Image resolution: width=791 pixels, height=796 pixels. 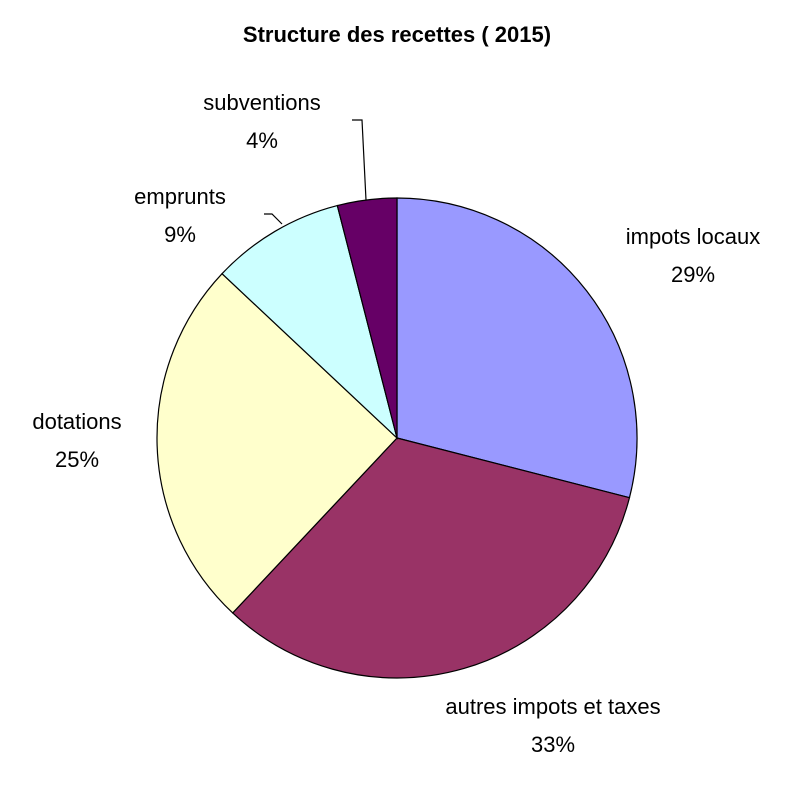 I want to click on value-label: 29%, so click(x=693, y=274).